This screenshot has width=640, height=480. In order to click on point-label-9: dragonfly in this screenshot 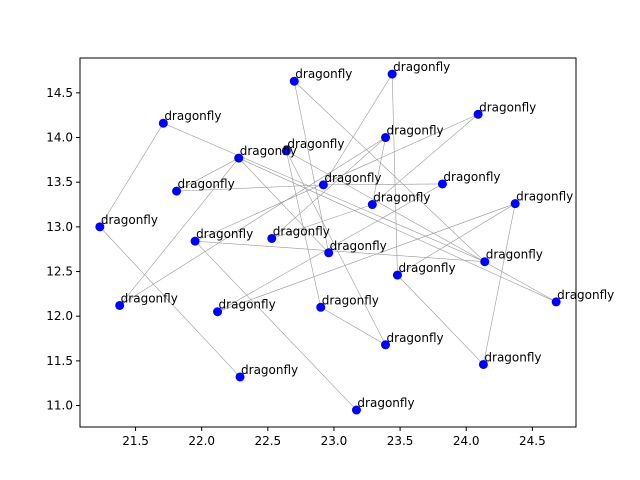, I will do `click(206, 184)`.